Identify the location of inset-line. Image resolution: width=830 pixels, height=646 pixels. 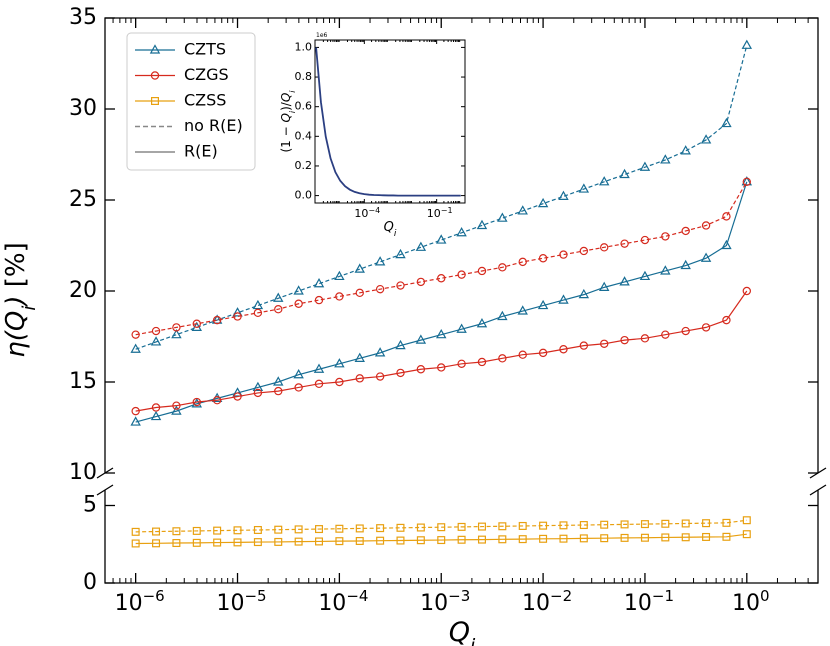
(388, 122).